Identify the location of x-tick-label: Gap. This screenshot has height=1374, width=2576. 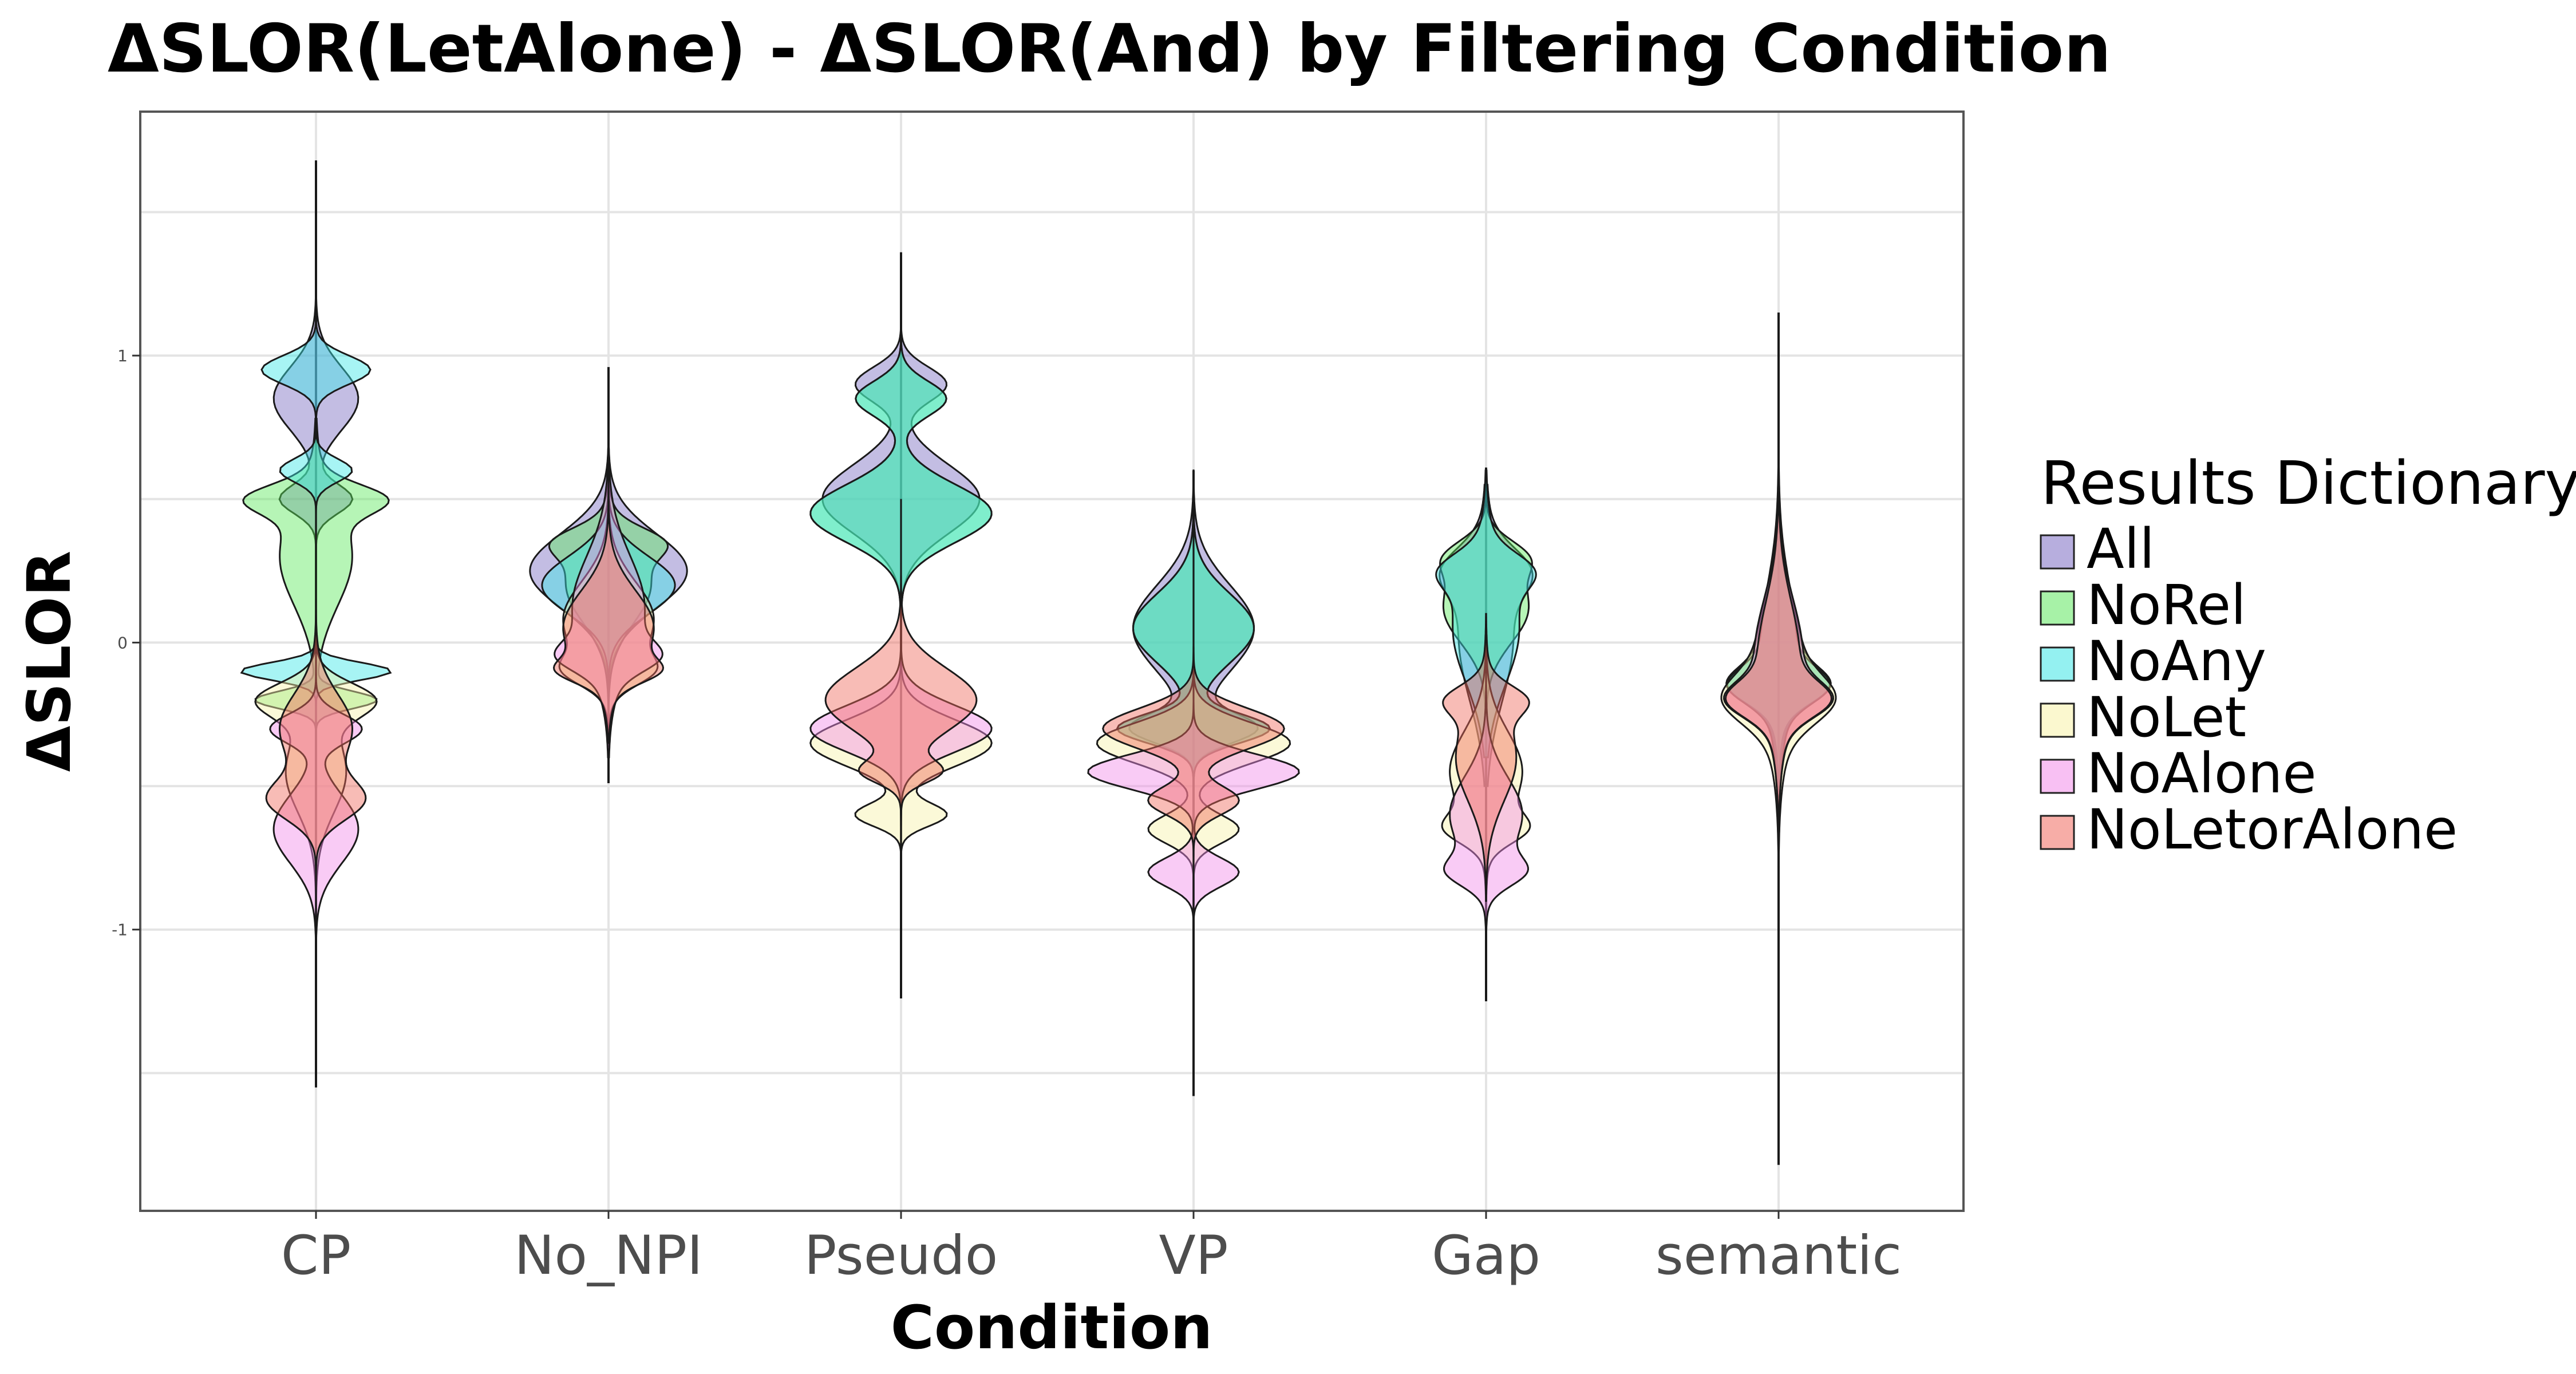
(1486, 1256).